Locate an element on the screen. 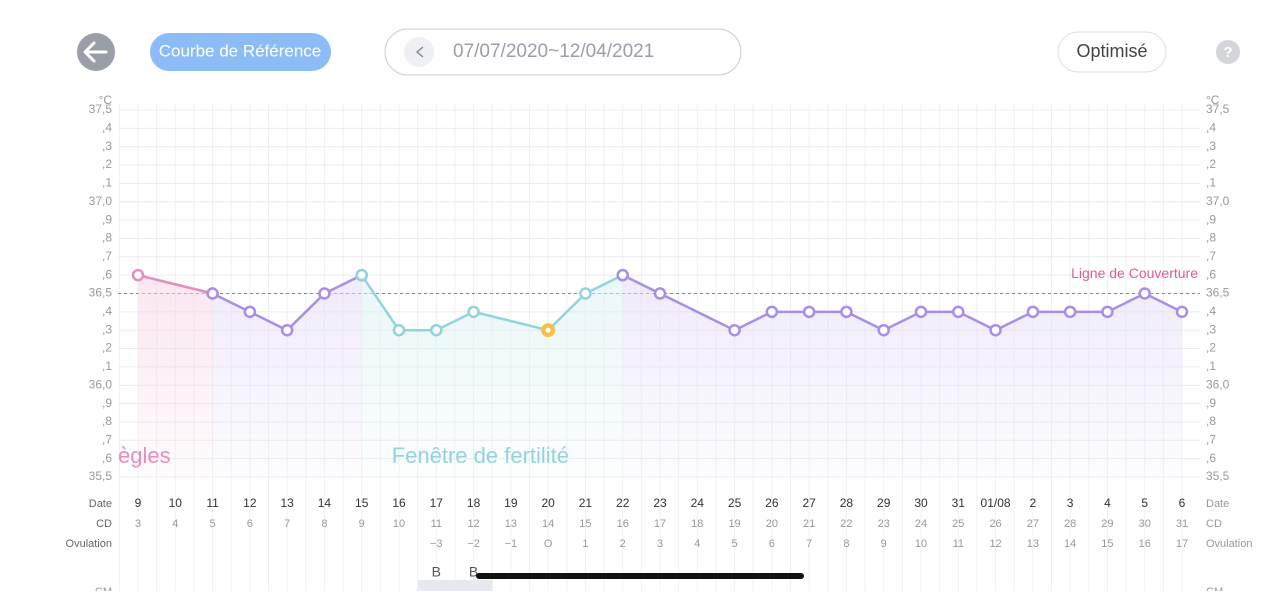  ovulation-label: 6 is located at coordinates (772, 544).